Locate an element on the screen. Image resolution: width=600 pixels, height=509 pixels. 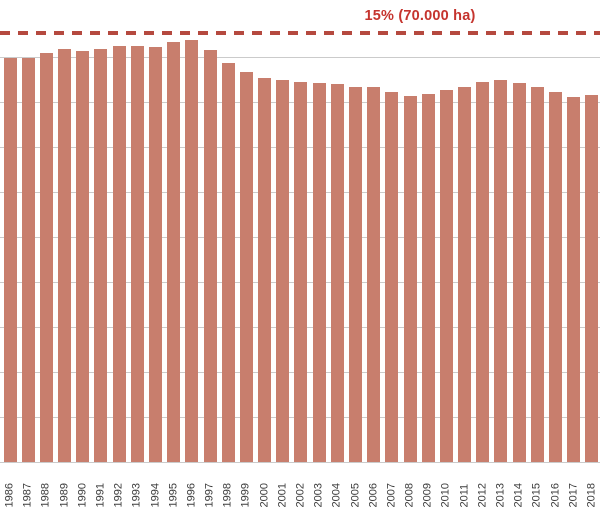
bar-1987 is located at coordinates (28, 260).